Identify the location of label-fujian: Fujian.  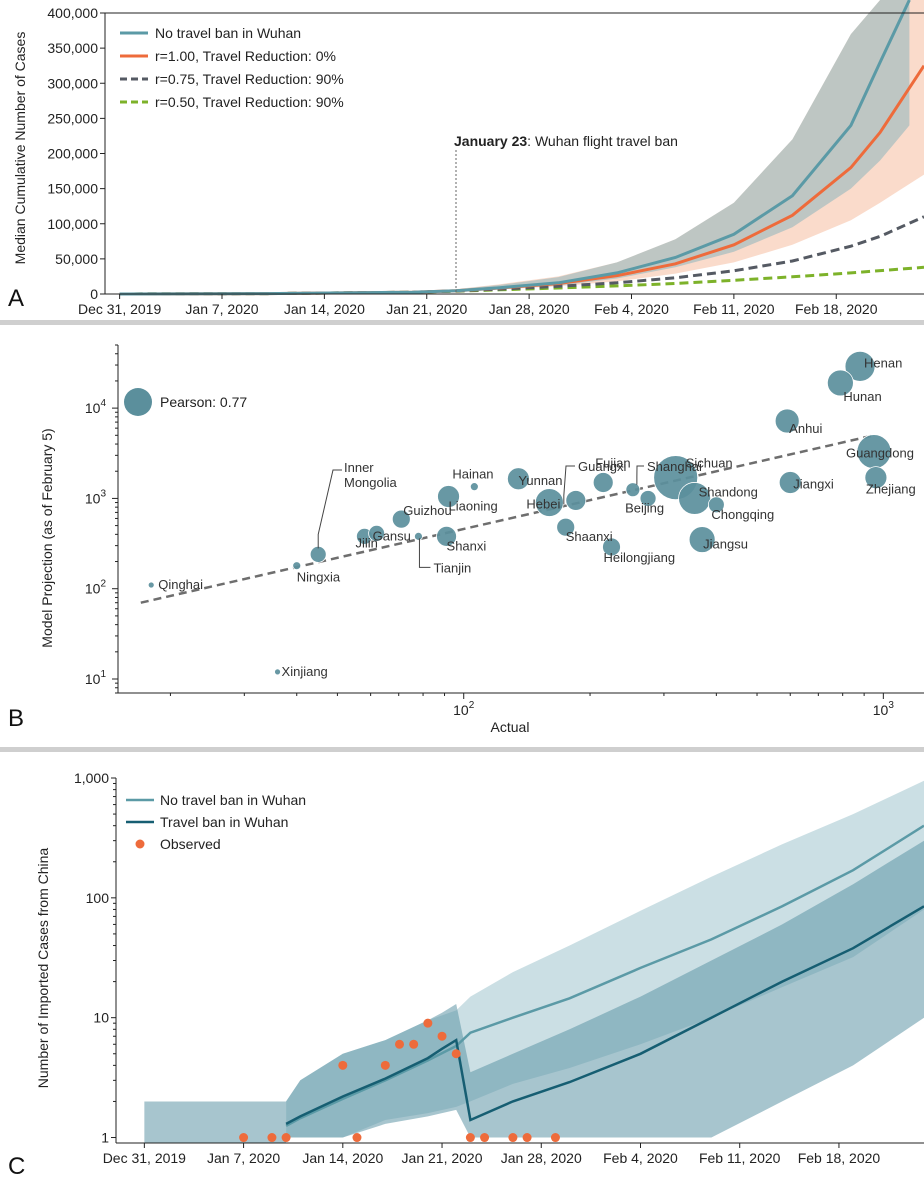
(612, 463).